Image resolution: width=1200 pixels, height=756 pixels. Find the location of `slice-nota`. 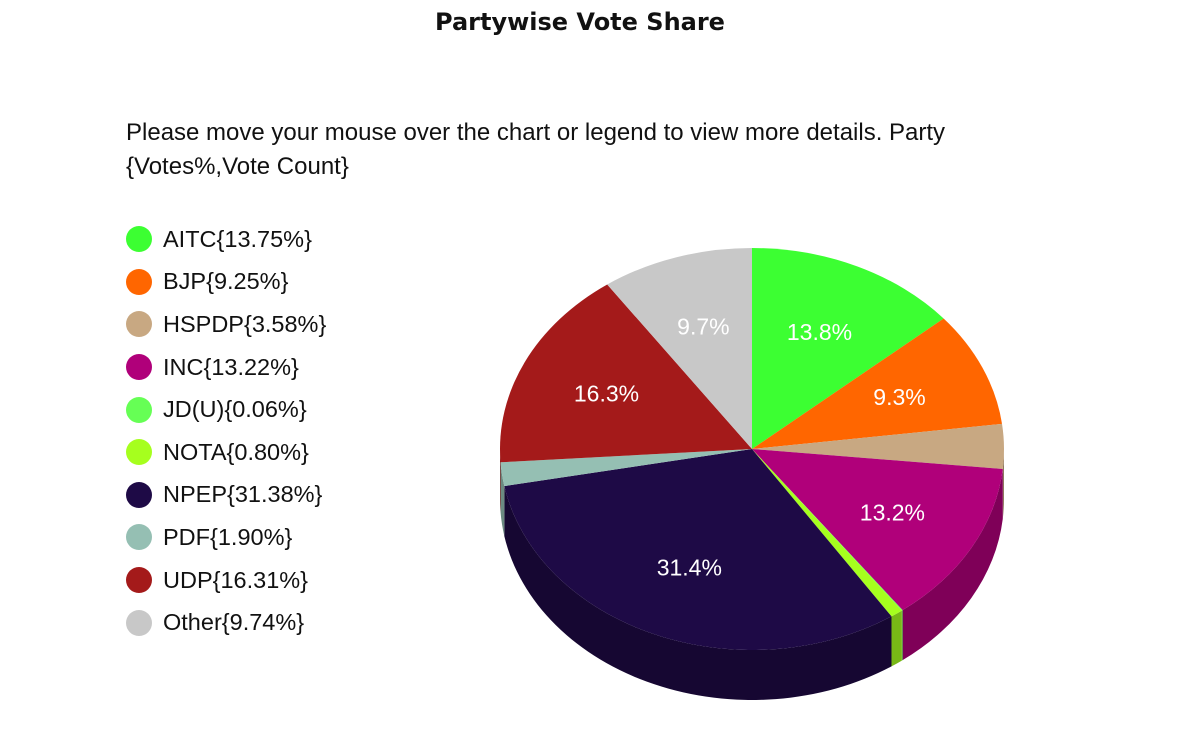

slice-nota is located at coordinates (827, 533).